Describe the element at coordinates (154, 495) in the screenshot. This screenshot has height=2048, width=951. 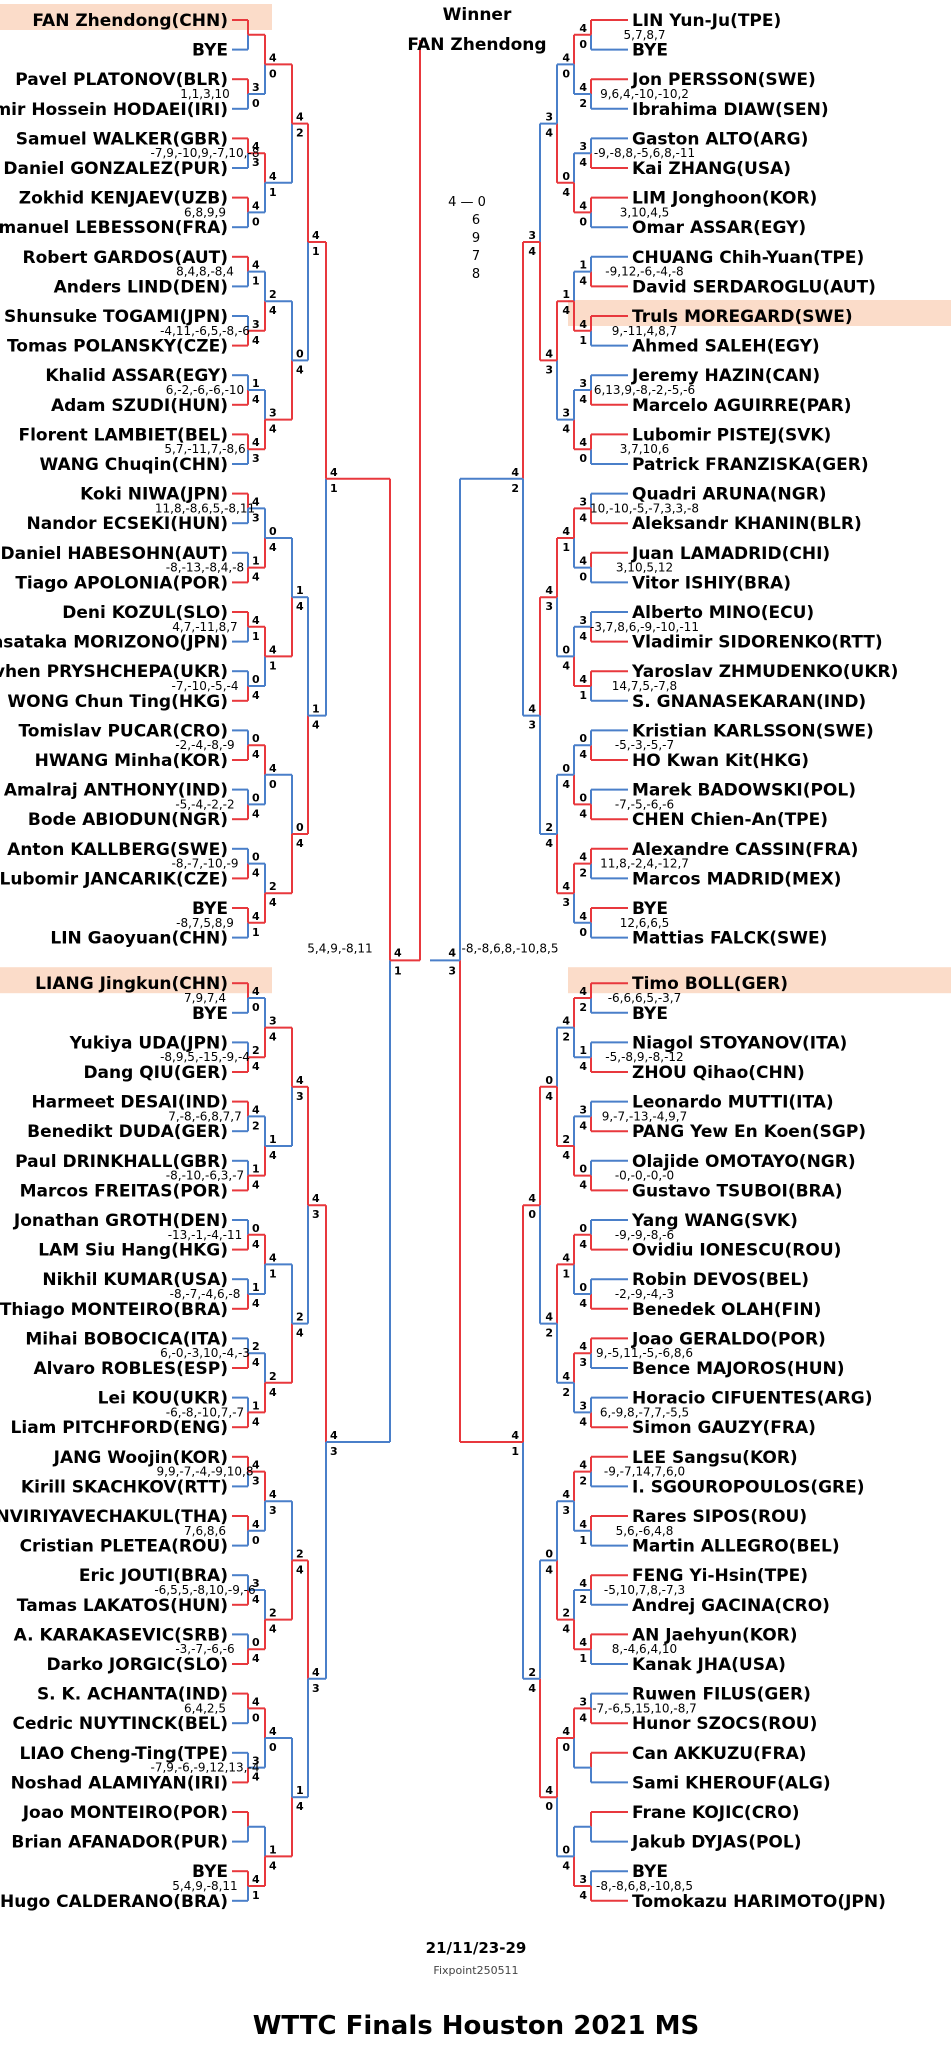
I see `player-name: Koki NIWA(JPN)` at that location.